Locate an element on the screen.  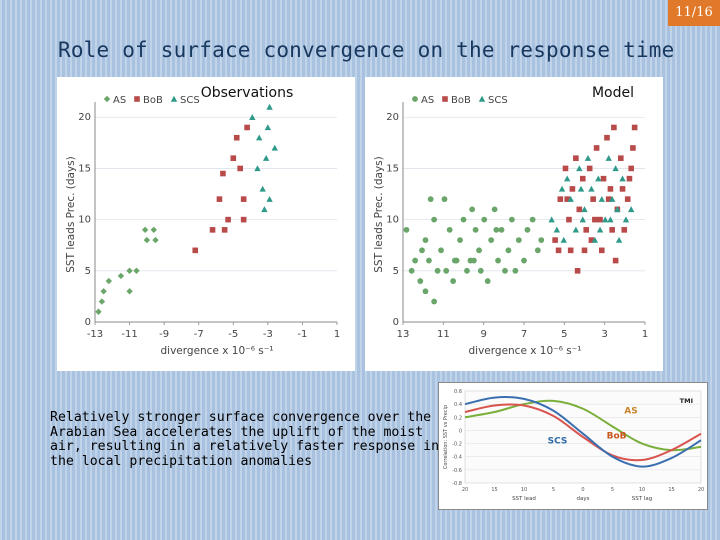
y-tick-label: 5 is located at coordinates (396, 271).